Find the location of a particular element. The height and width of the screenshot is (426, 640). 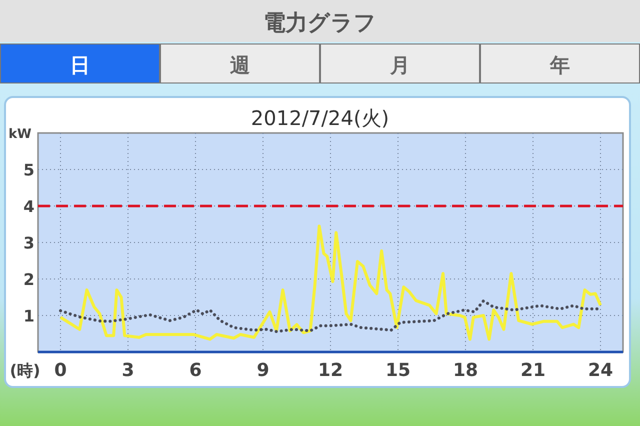

x-tick-label: 21 is located at coordinates (533, 370).